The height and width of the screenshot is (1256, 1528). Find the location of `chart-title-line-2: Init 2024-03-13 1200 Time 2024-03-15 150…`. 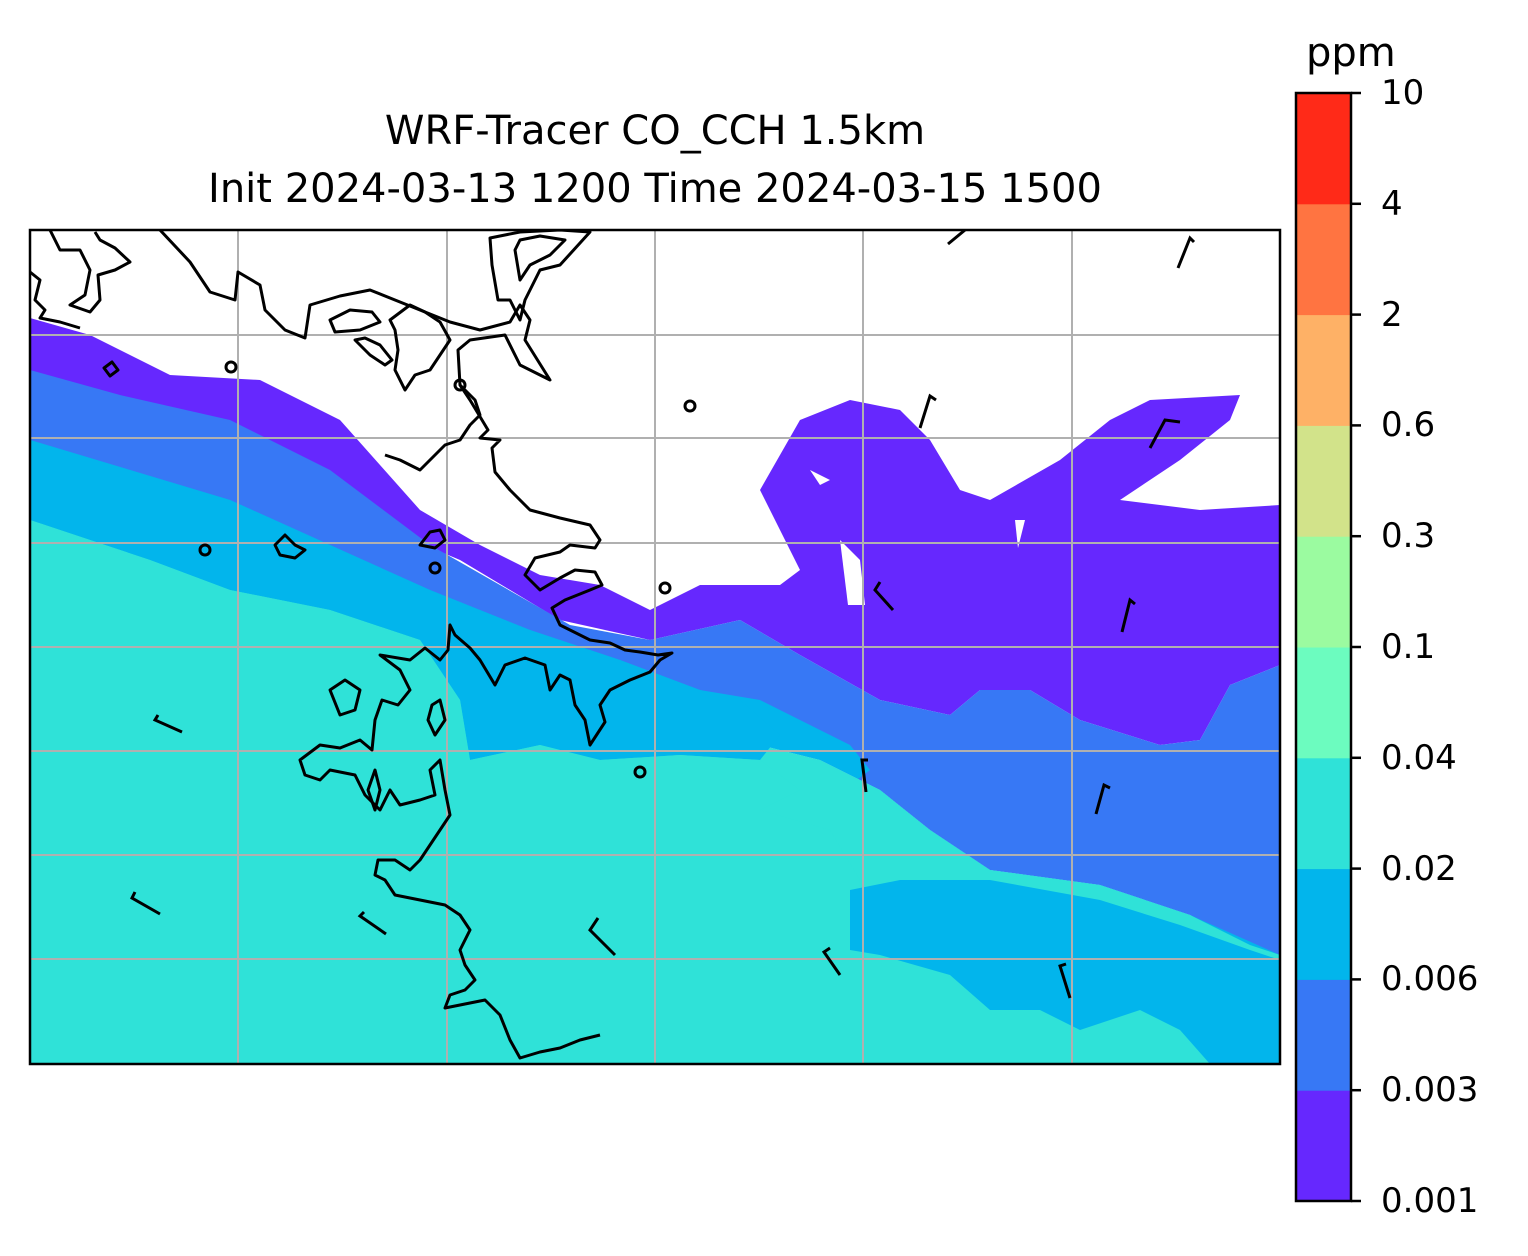

chart-title-line-2: Init 2024-03-13 1200 Time 2024-03-15 150… is located at coordinates (655, 189).